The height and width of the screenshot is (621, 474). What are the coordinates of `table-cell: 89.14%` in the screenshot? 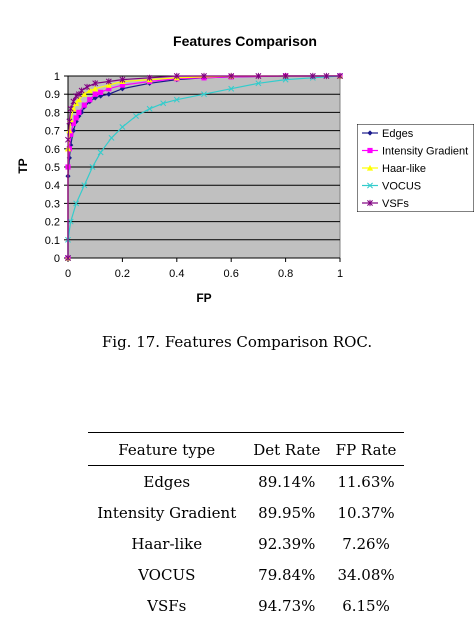 It's located at (287, 482).